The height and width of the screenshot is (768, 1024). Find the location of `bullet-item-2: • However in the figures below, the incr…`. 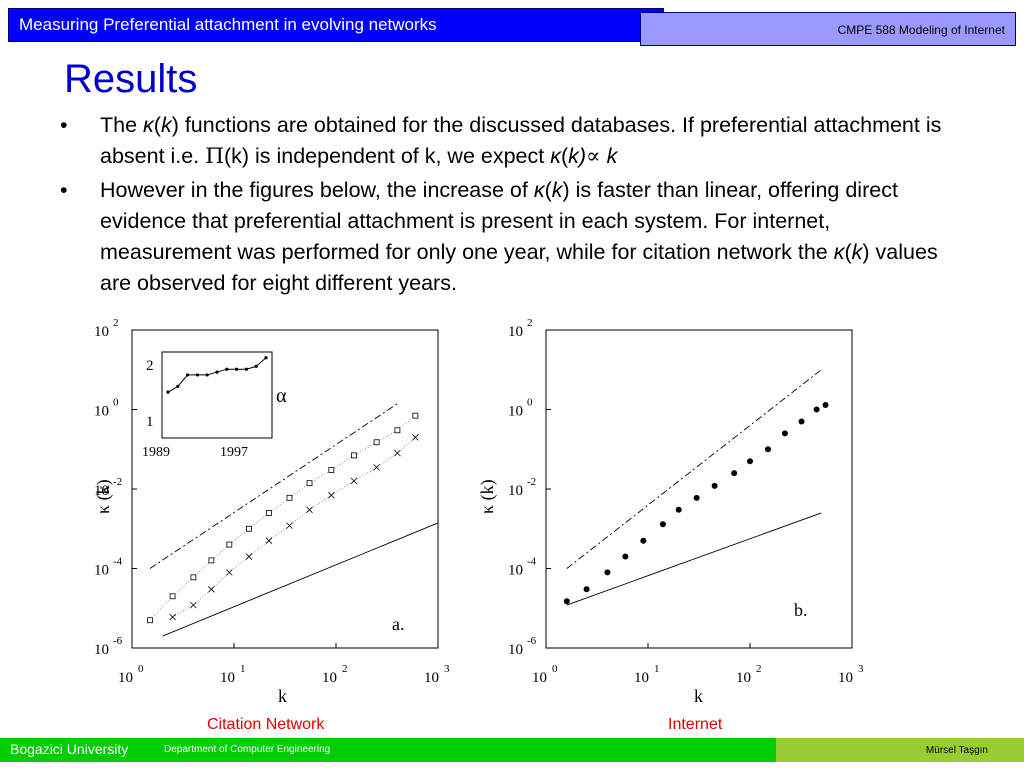

bullet-item-2: • However in the figures below, the incr… is located at coordinates (510, 237).